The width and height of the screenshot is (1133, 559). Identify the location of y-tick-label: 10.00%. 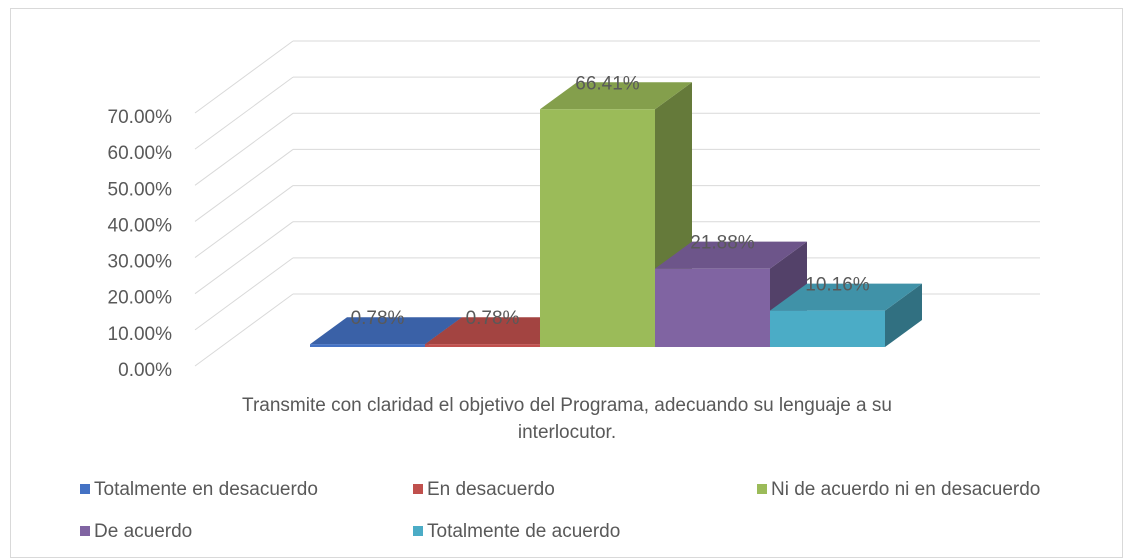
(140, 334).